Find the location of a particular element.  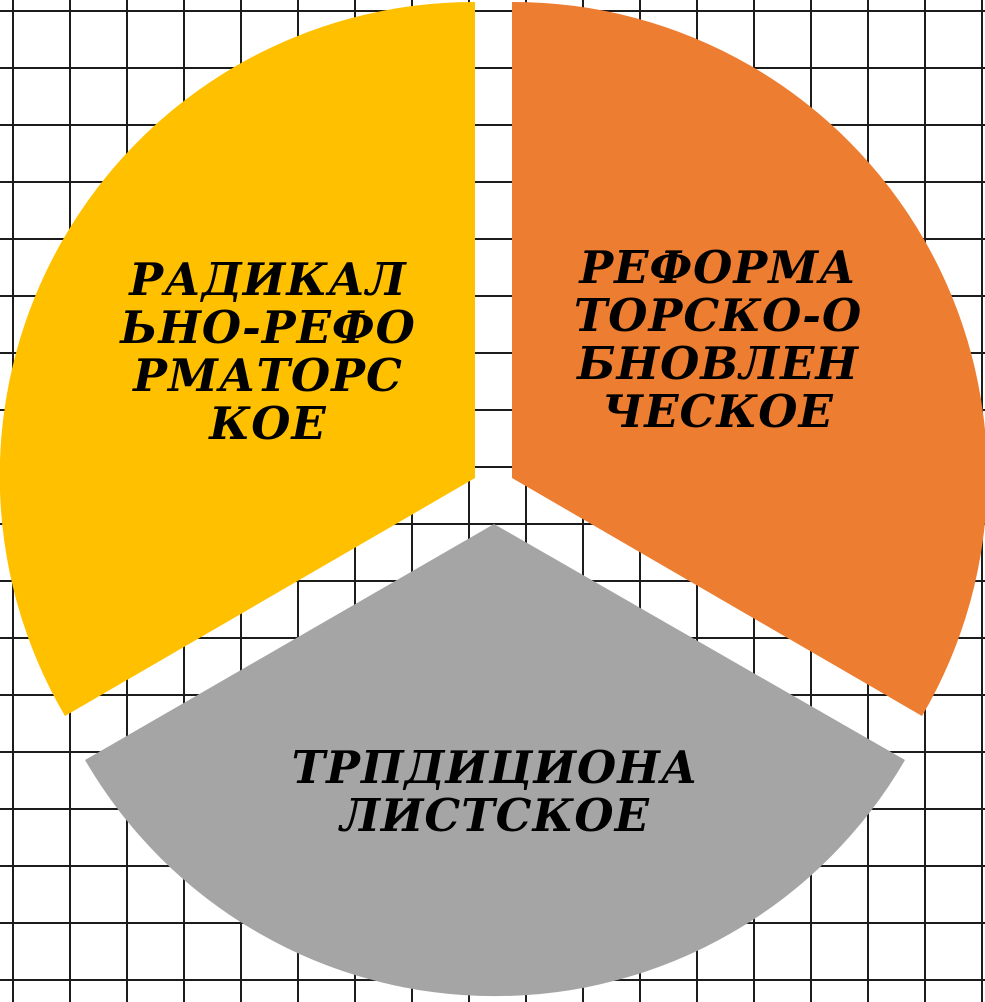

segment-left-label: РАДИКАЛЬНО-РЕФОРМАТОРСКОЕ is located at coordinates (268, 351).